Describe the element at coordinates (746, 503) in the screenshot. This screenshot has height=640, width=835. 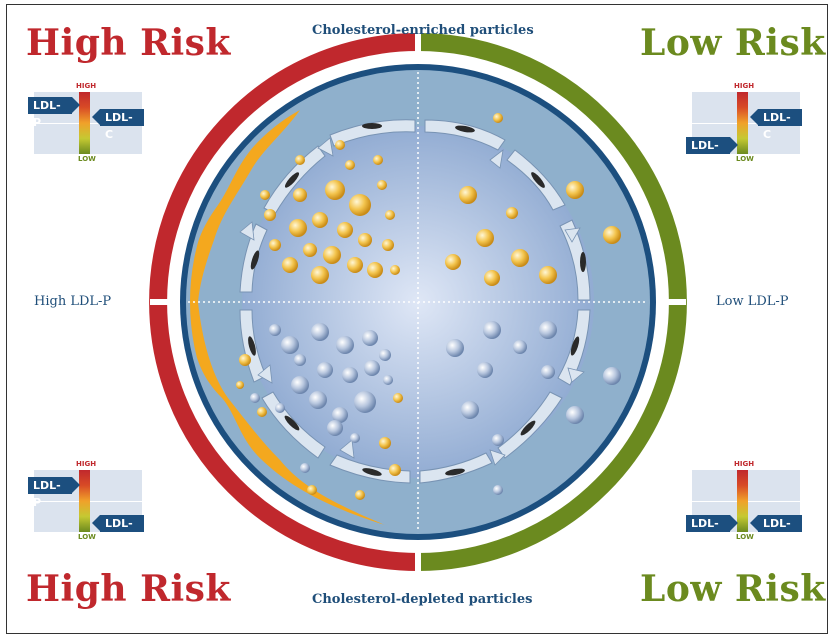
I see `meter-bottom-right: HIGH LOW LDL-P LDL-C` at that location.